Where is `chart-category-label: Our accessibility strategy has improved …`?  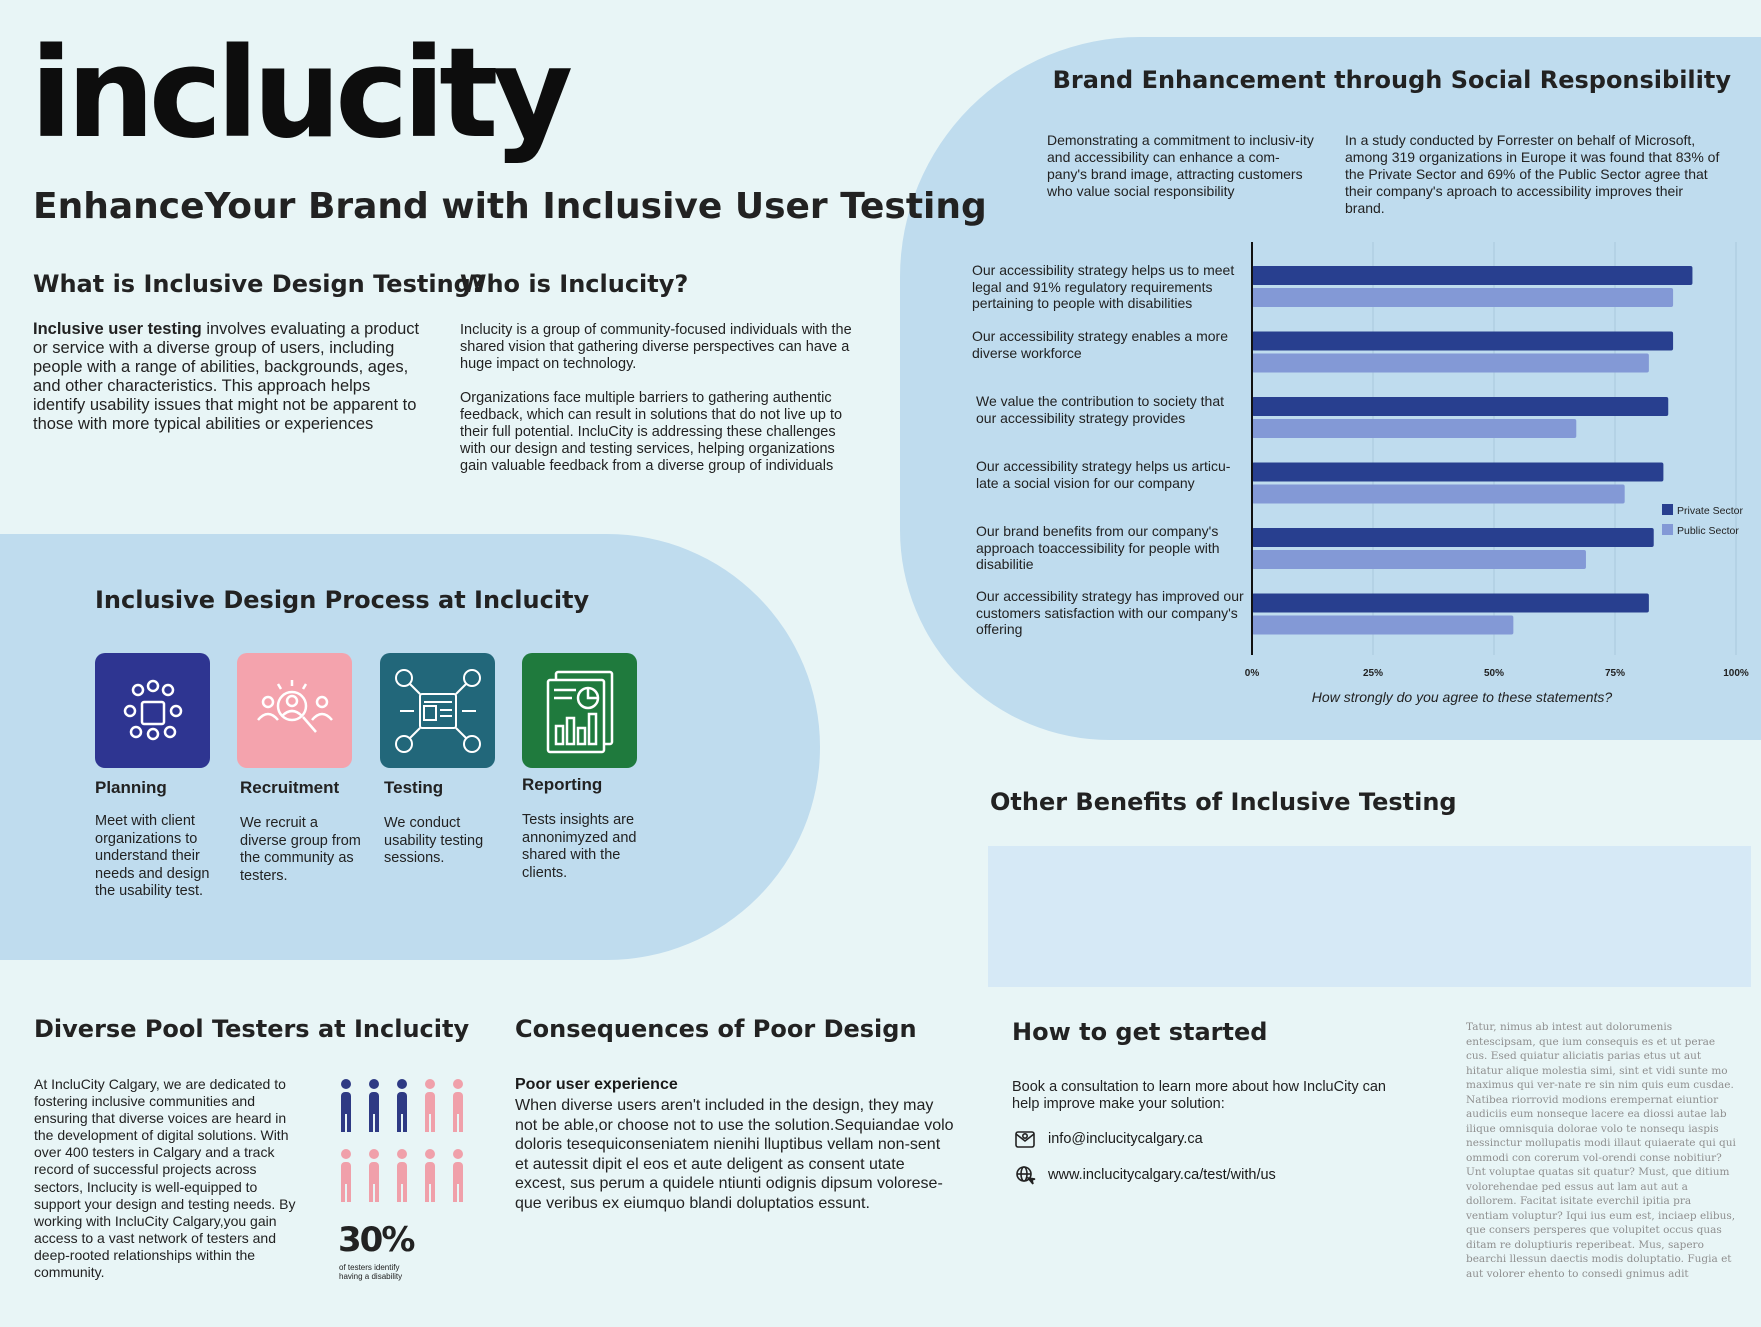 chart-category-label: Our accessibility strategy has improved … is located at coordinates (1110, 612).